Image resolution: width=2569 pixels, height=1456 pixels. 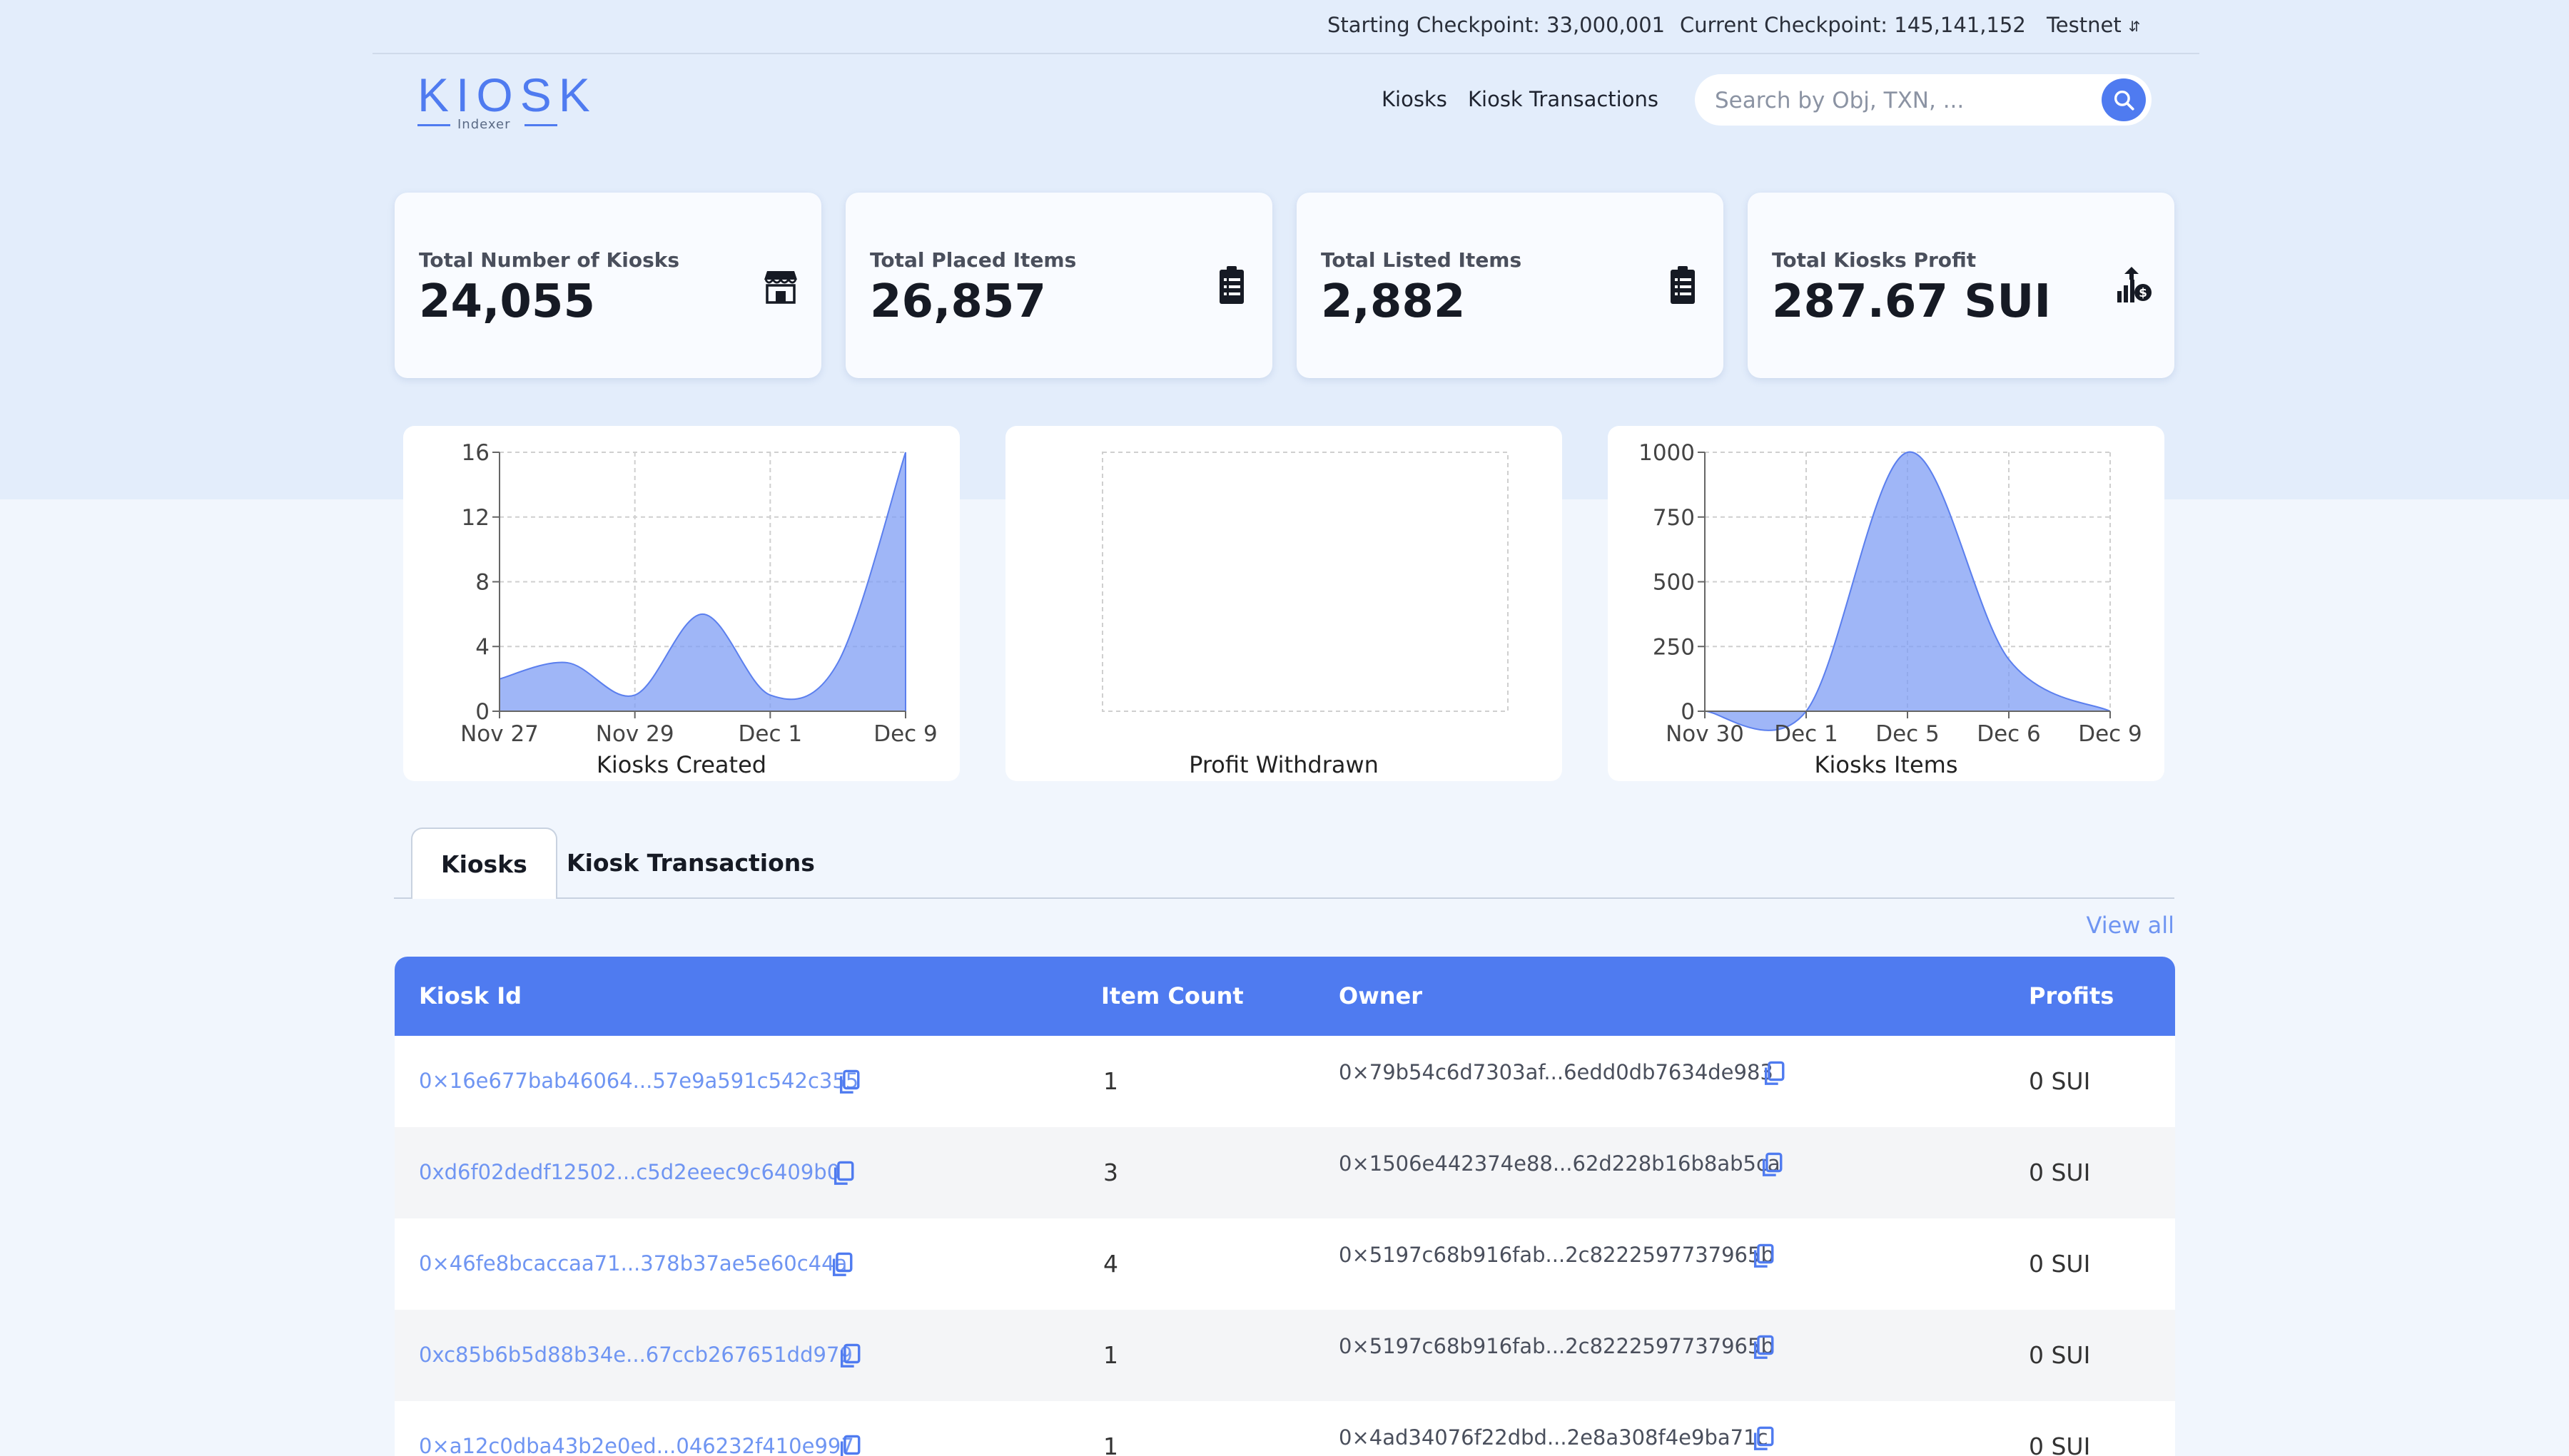 What do you see at coordinates (1421, 260) in the screenshot?
I see `stat-label: Total Listed Items` at bounding box center [1421, 260].